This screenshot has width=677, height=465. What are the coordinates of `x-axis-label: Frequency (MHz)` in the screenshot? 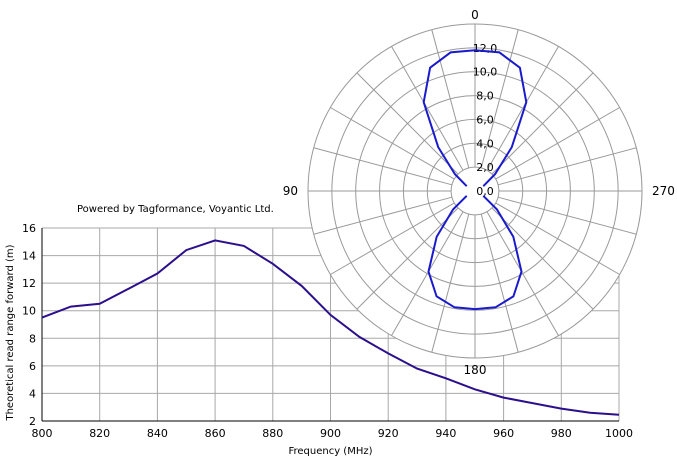 It's located at (330, 451).